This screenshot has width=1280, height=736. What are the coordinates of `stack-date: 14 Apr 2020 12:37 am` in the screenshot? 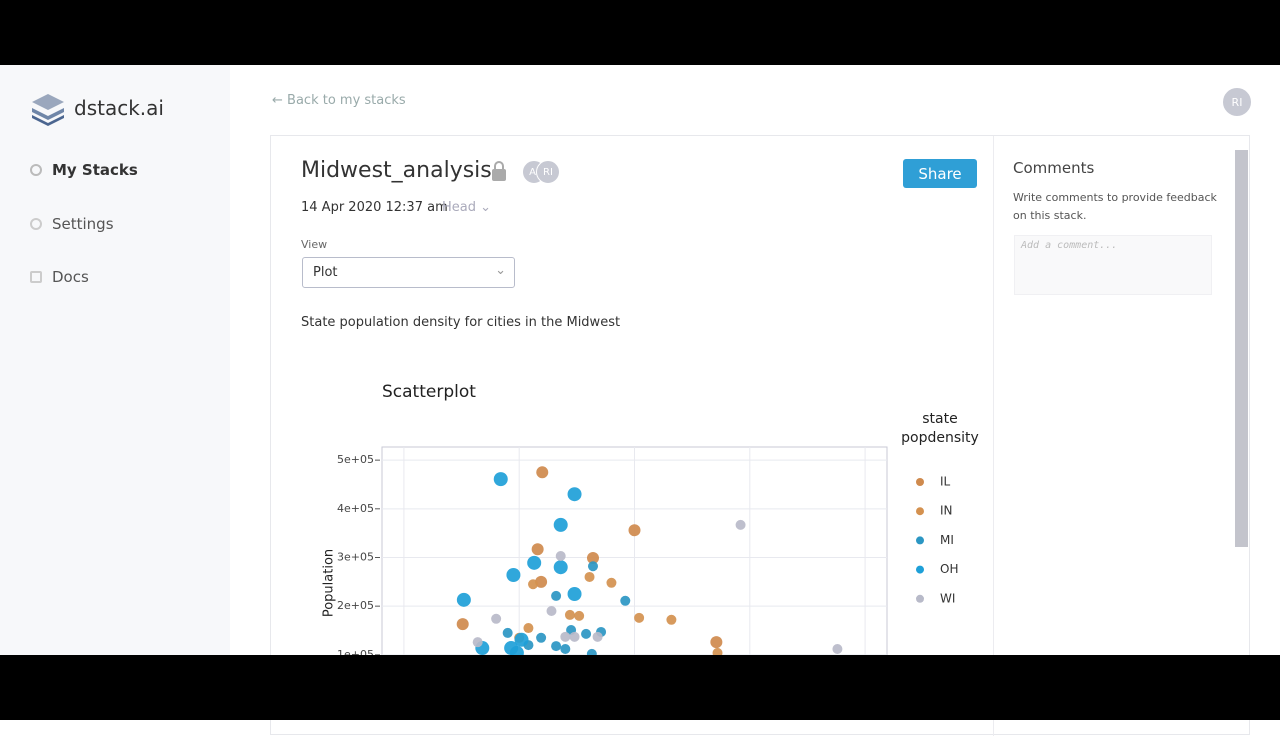 It's located at (374, 207).